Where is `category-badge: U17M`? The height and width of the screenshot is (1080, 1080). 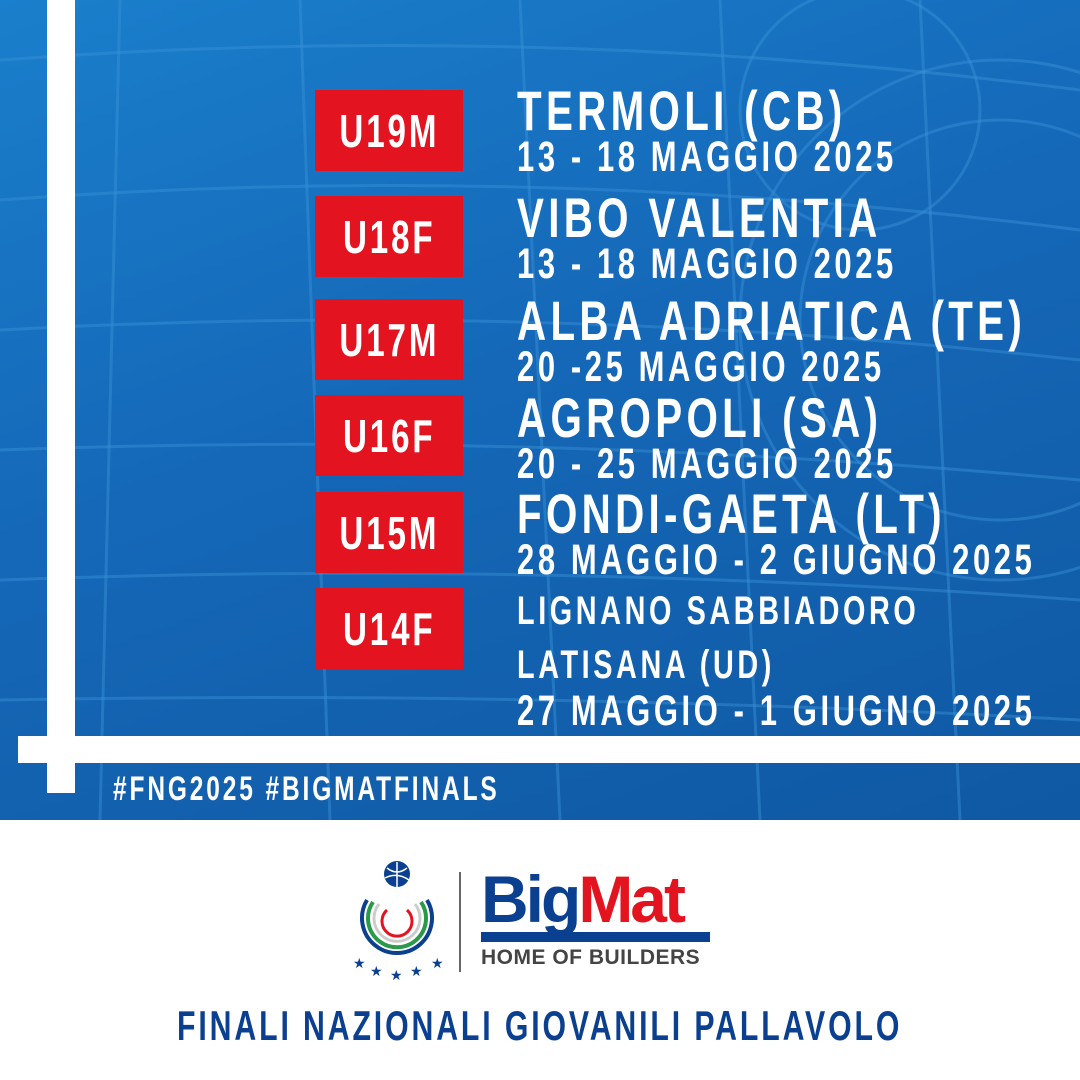 category-badge: U17M is located at coordinates (389, 339).